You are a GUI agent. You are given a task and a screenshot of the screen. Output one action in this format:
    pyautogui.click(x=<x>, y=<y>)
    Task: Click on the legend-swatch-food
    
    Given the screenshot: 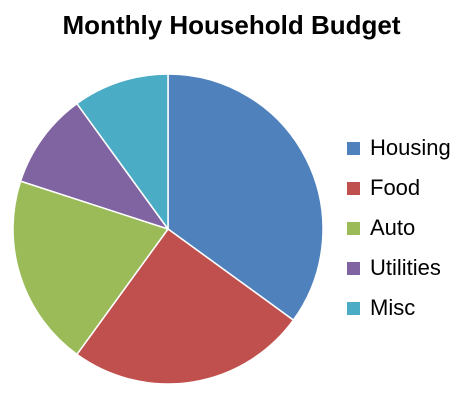 What is the action you would take?
    pyautogui.click(x=353, y=188)
    